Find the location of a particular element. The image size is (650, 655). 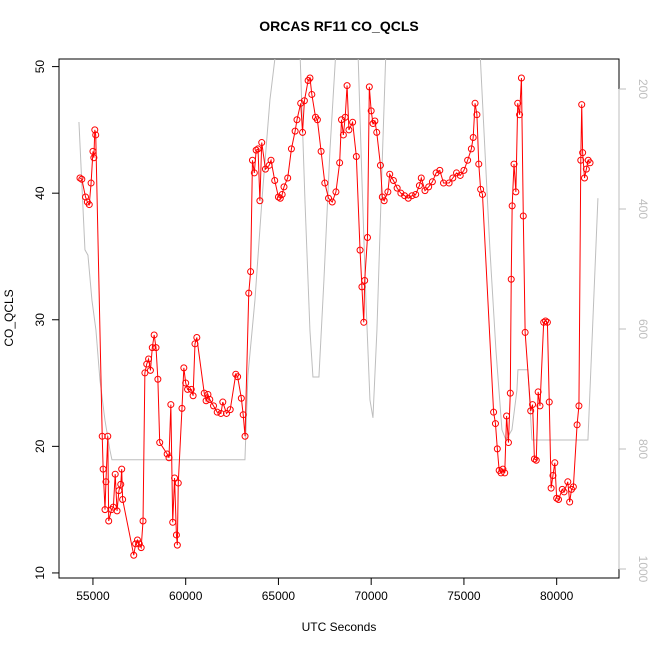

y-tick-label: 30 is located at coordinates (40, 320).